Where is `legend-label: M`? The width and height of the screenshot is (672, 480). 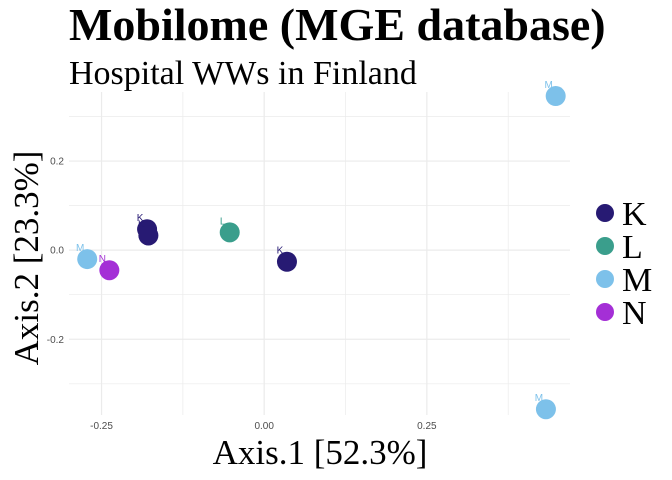
legend-label: M is located at coordinates (637, 280).